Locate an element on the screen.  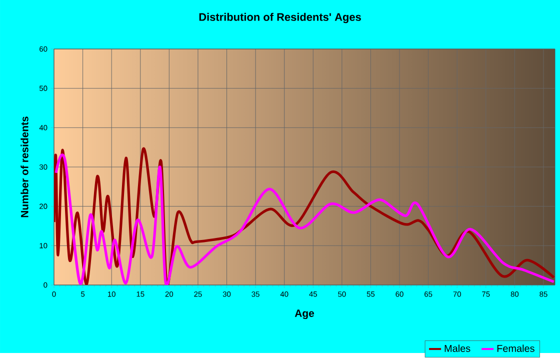
chart-title: Distribution of Residents' Ages is located at coordinates (280, 18).